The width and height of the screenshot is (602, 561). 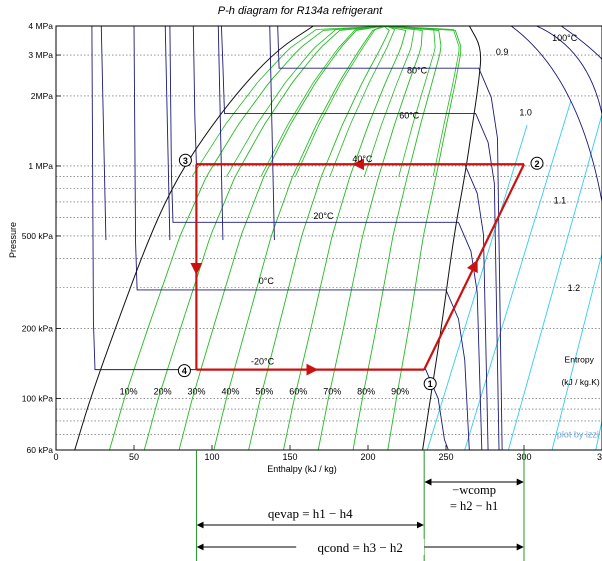 I want to click on x-tick-label: 150, so click(x=289, y=457).